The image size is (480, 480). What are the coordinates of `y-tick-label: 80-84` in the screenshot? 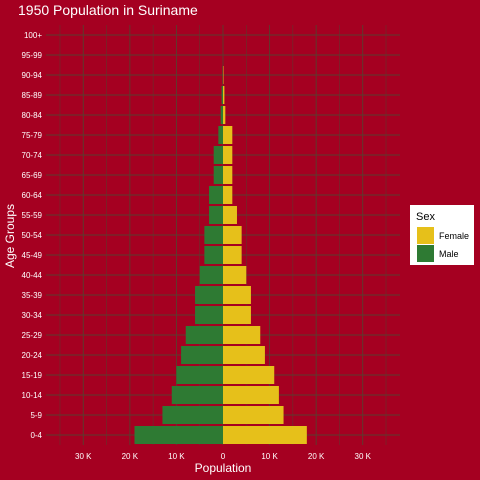 It's located at (32, 115).